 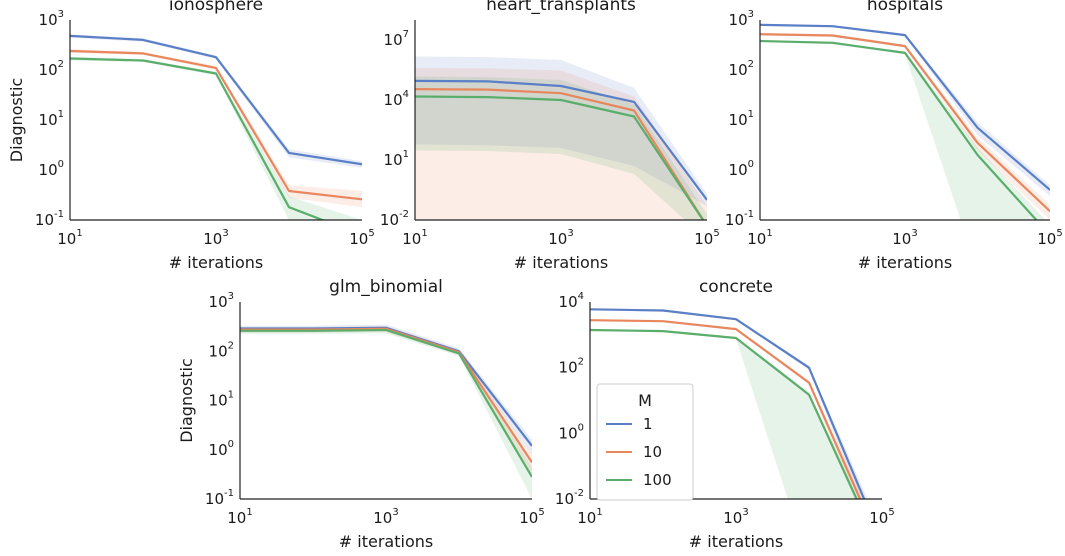 What do you see at coordinates (645, 400) in the screenshot?
I see `legend-title: M` at bounding box center [645, 400].